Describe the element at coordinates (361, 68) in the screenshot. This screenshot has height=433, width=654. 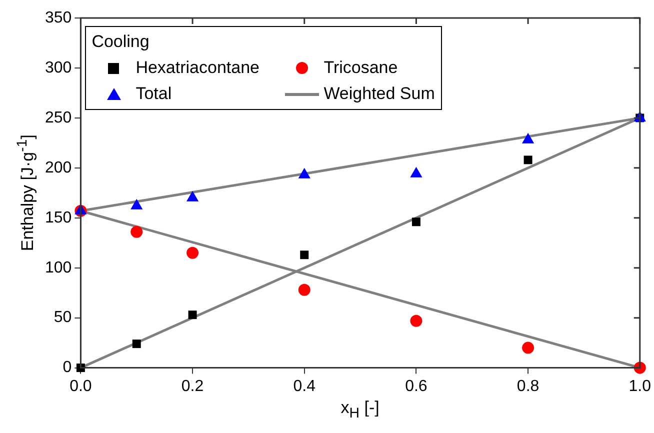
I see `legend-label: Tricosane` at that location.